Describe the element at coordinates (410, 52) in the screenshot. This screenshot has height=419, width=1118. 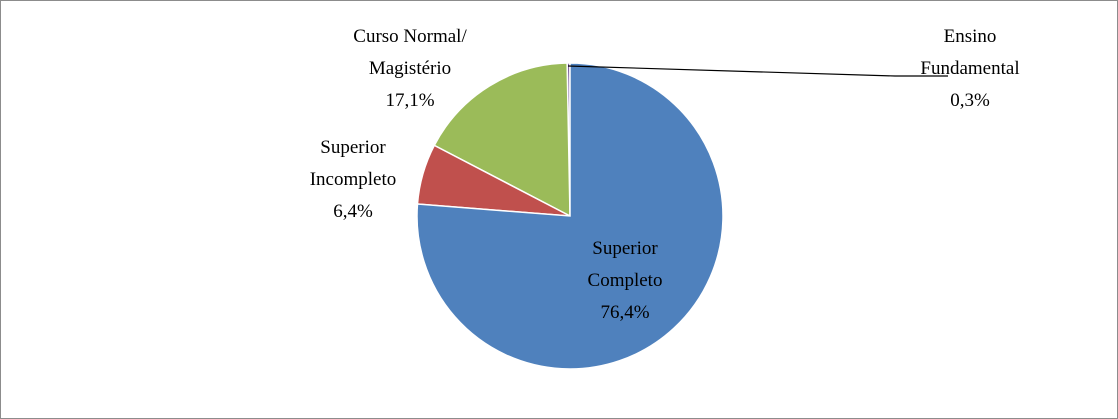
I see `category-label: Curso Normal/ Magistério` at that location.